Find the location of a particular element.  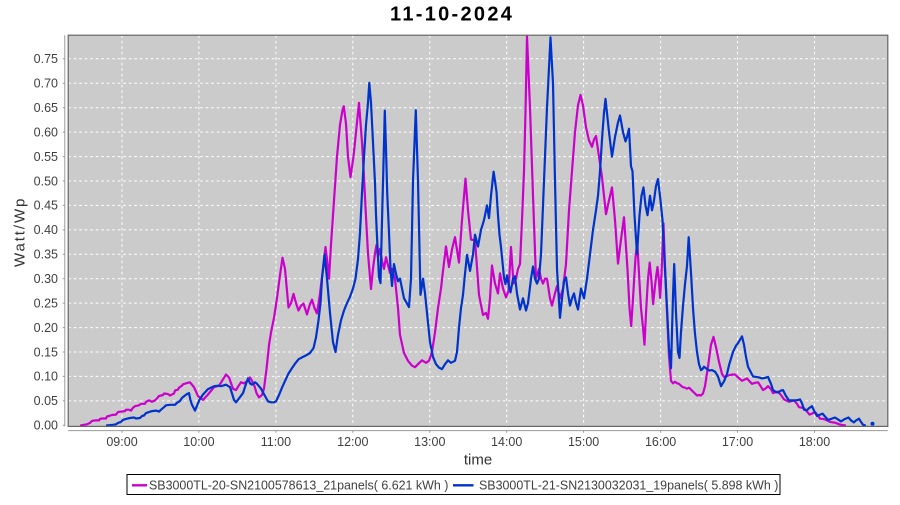

svg-text: 16:00 is located at coordinates (660, 442).